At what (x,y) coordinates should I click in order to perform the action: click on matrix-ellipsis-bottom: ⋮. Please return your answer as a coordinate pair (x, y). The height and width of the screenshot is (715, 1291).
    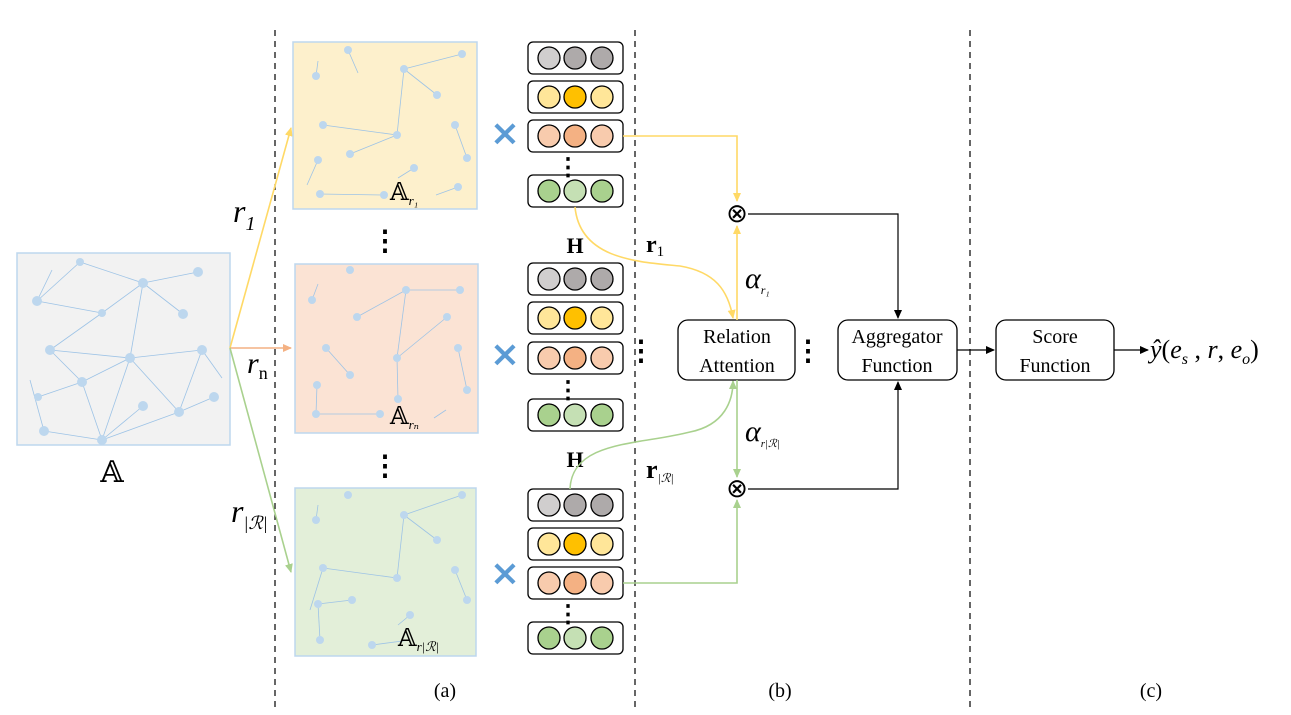
    Looking at the image, I should click on (568, 615).